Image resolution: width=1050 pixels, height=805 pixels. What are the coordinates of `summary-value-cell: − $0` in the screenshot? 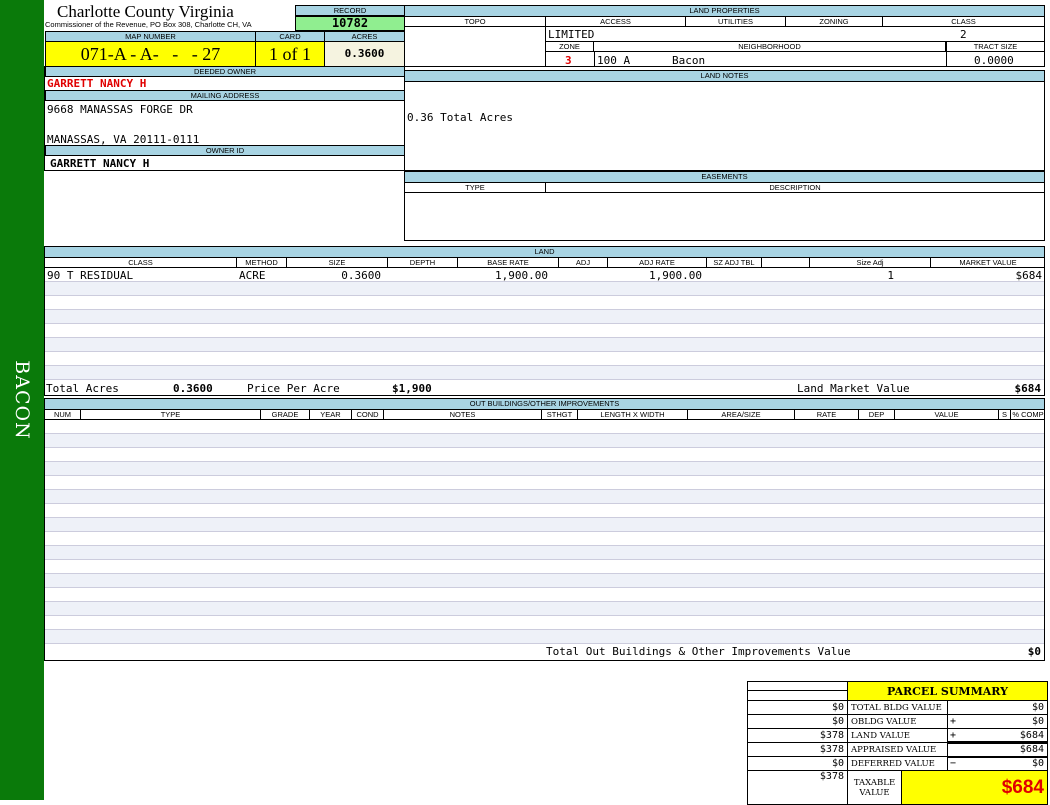 It's located at (997, 763).